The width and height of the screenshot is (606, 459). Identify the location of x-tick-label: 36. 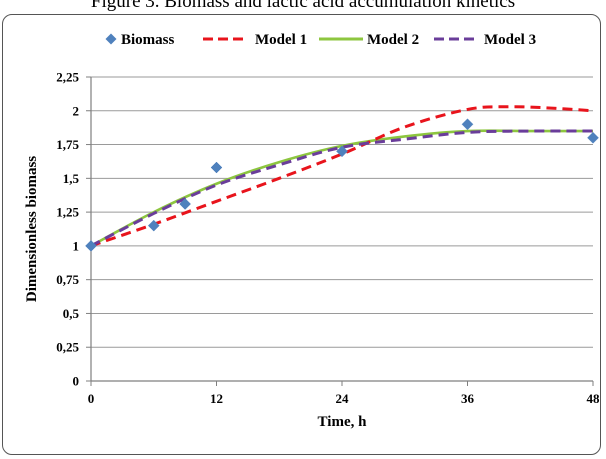
(468, 398).